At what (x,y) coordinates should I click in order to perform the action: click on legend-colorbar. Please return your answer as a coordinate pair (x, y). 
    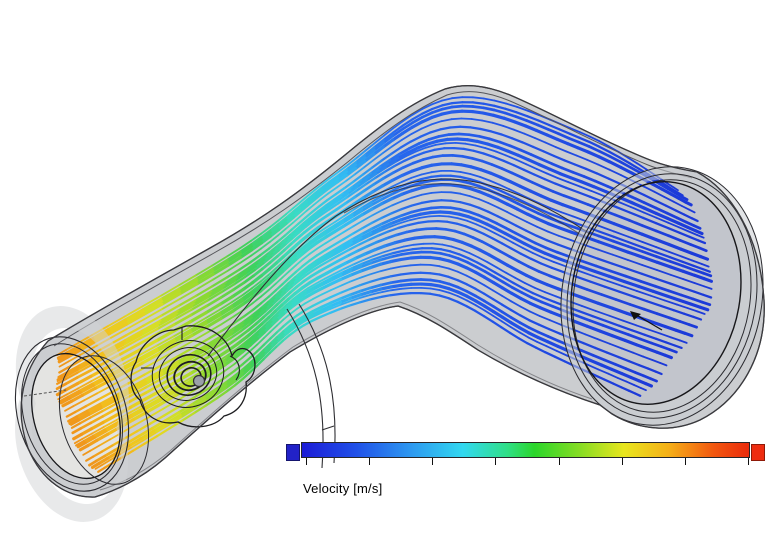
    Looking at the image, I should click on (525, 450).